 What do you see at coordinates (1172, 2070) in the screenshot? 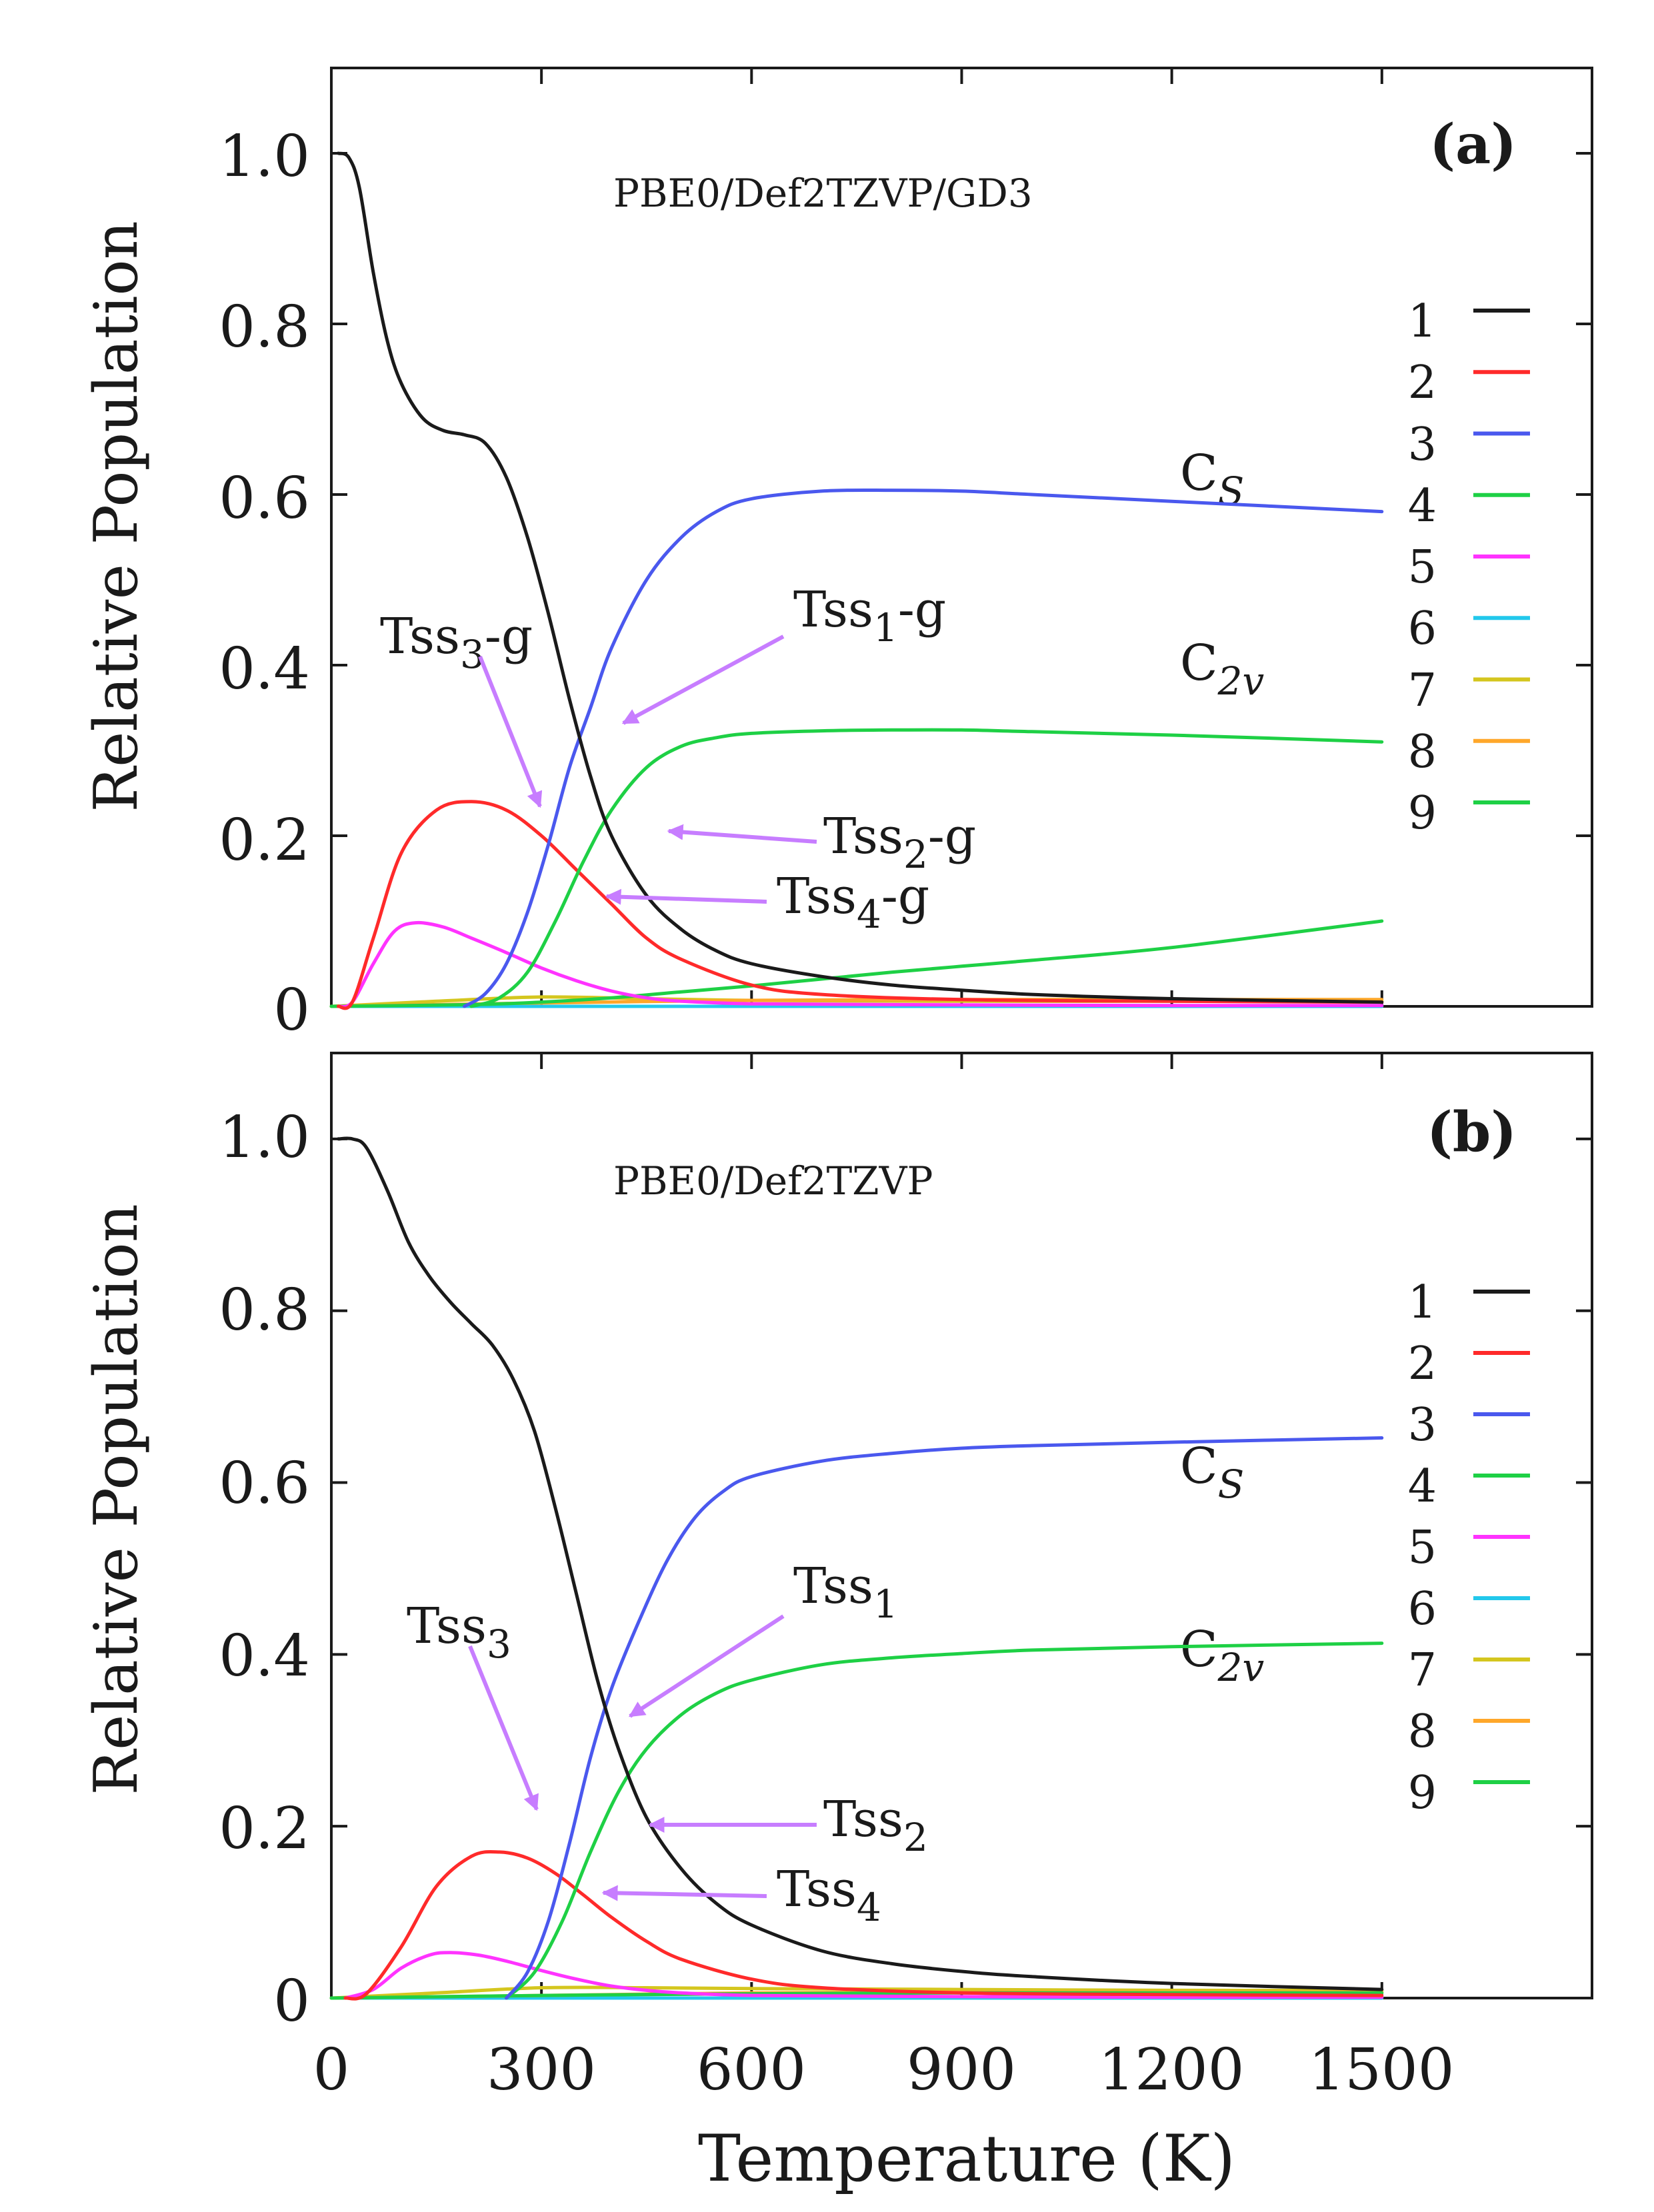
I see `x-tick-label: 1200` at bounding box center [1172, 2070].